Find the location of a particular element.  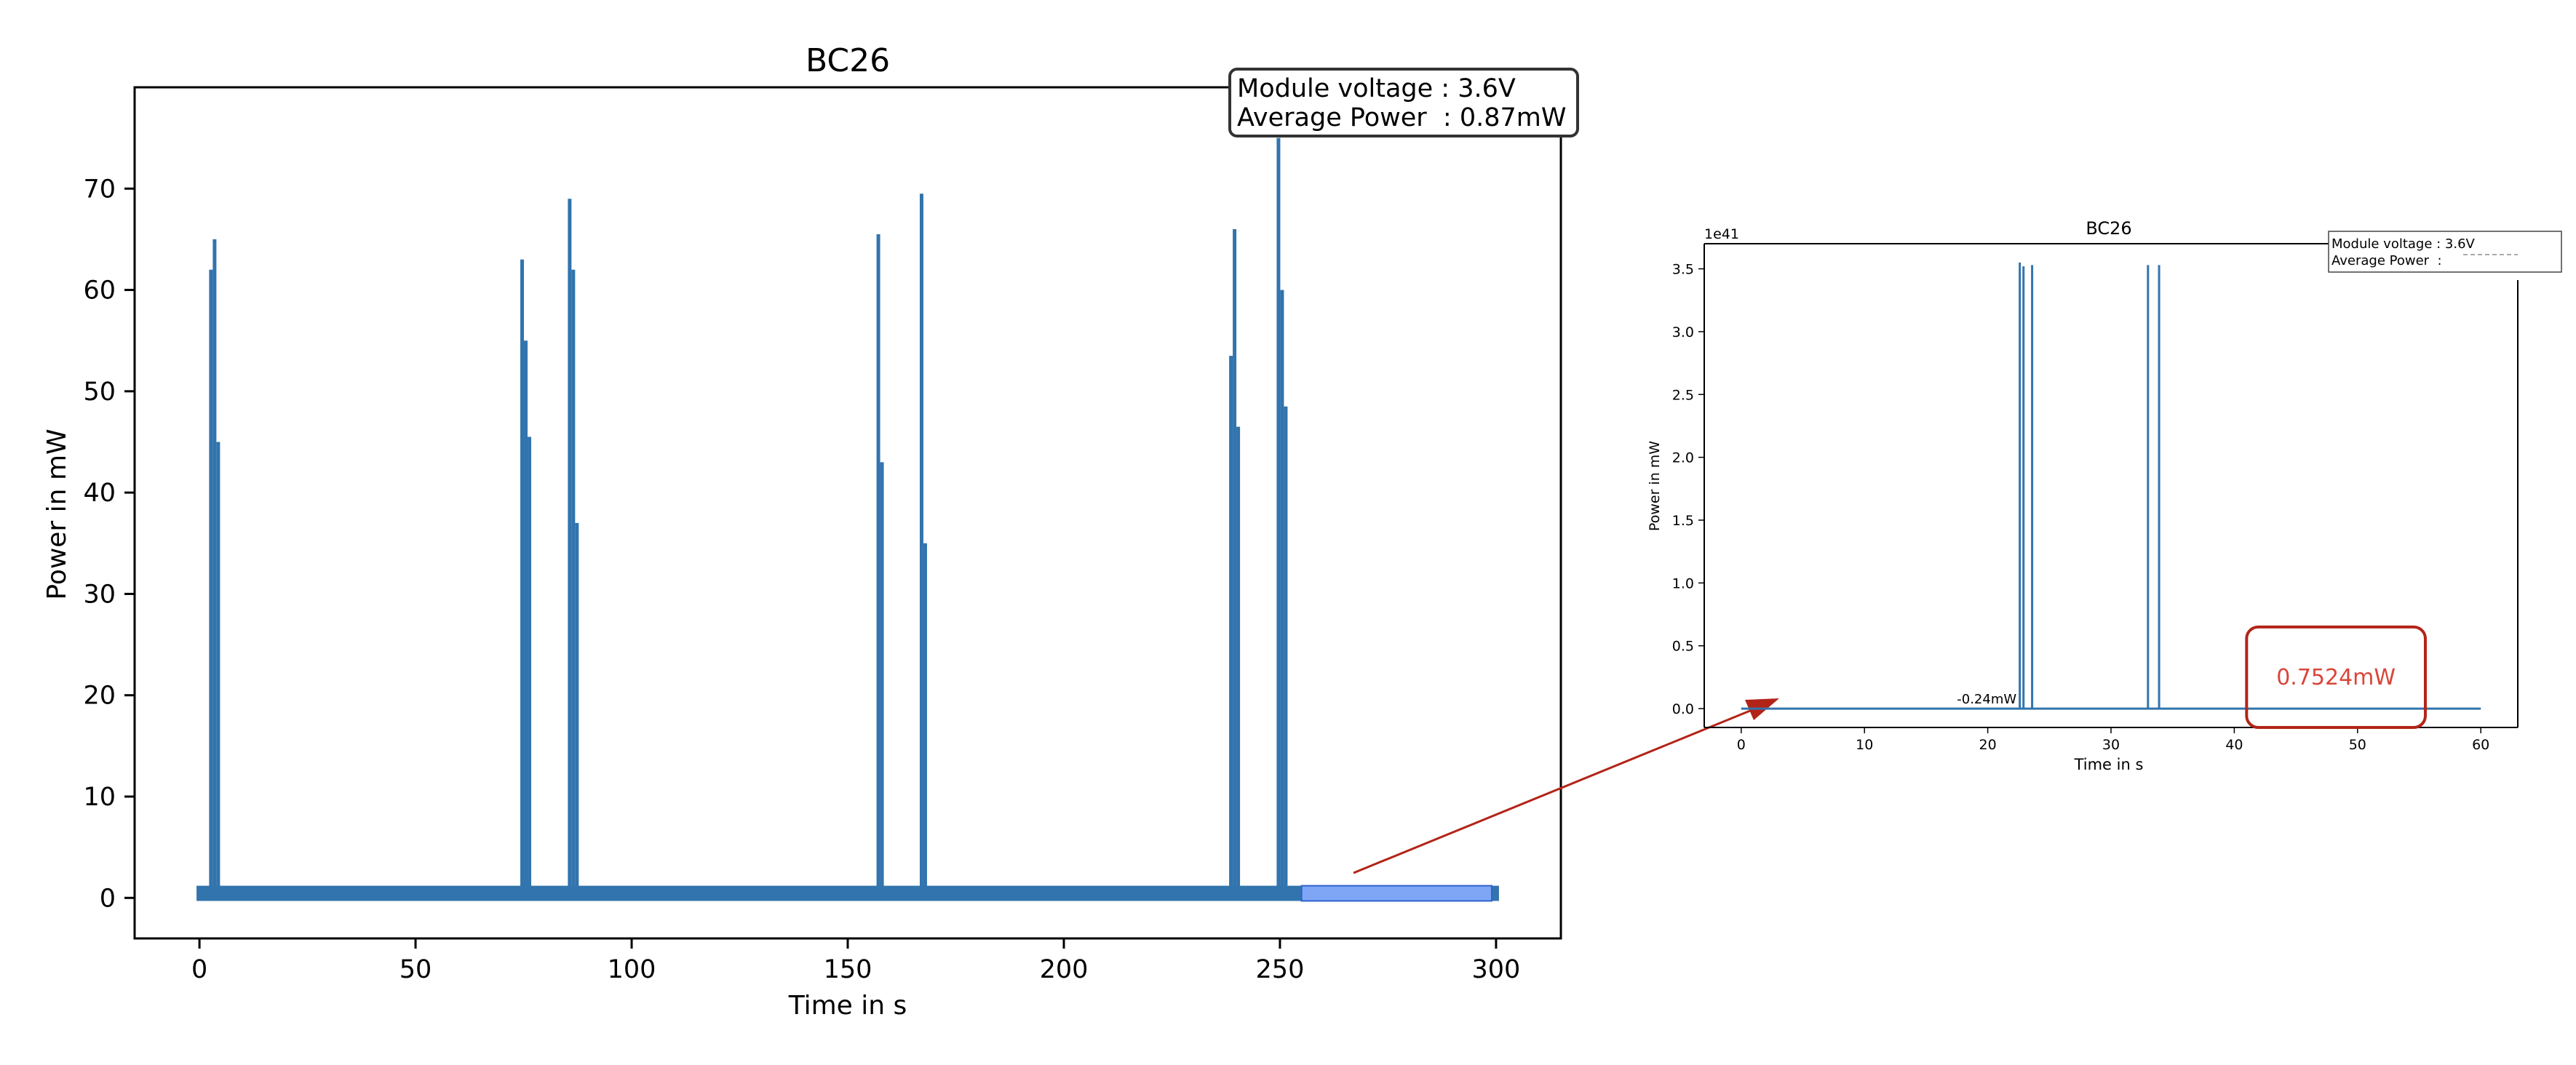

inset-plot-frame is located at coordinates (2111, 485).